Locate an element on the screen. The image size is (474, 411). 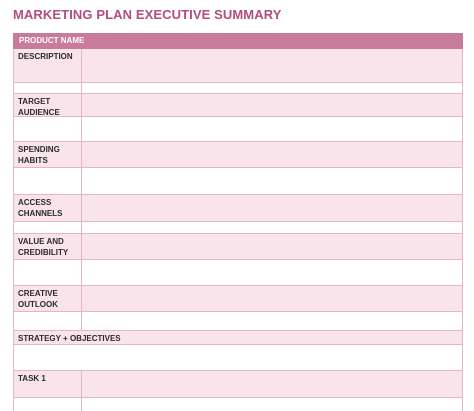
access-channels-row: ACCESS CHANNELS is located at coordinates (238, 208).